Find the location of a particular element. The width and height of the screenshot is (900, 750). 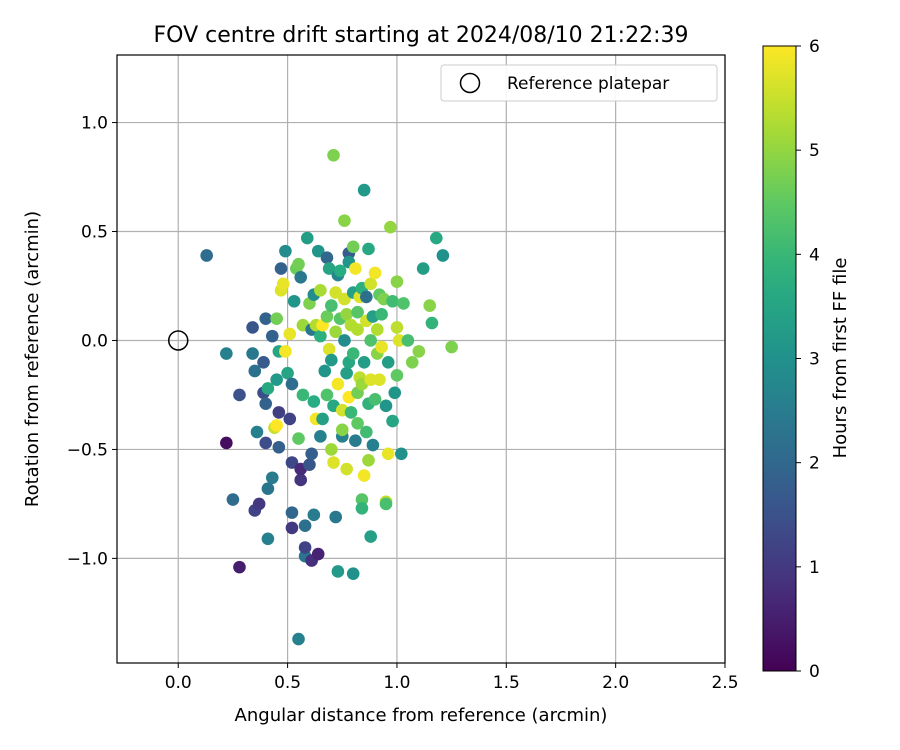

legend-label: Reference platepar is located at coordinates (588, 84).